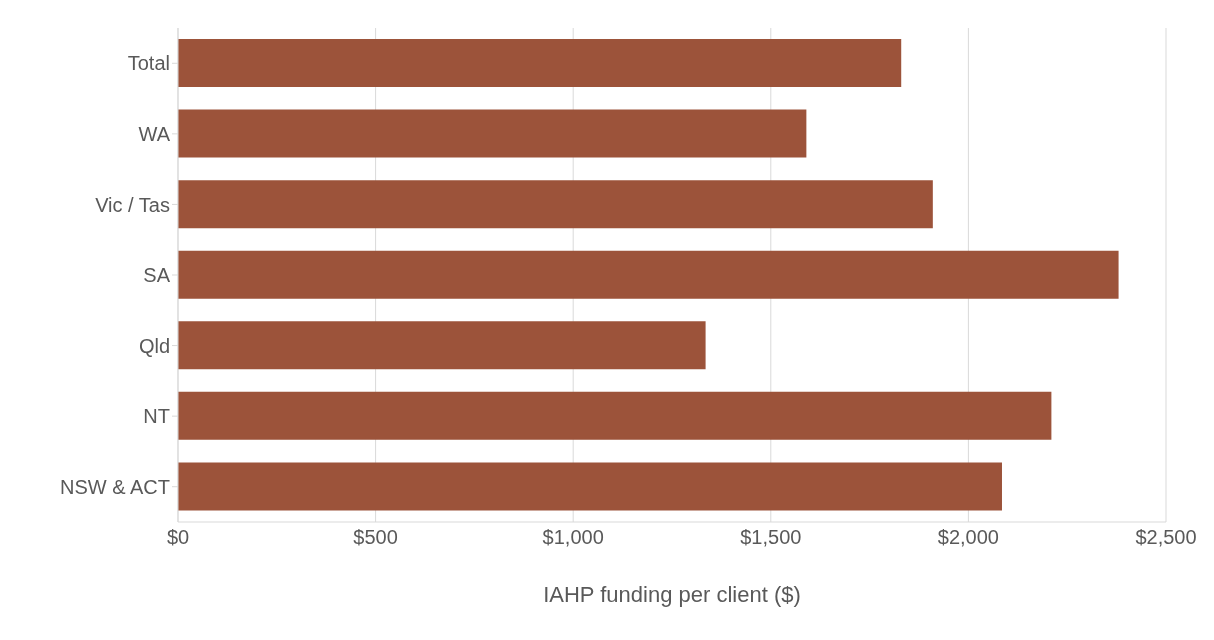  What do you see at coordinates (573, 537) in the screenshot?
I see `x-tick-label: $1,000` at bounding box center [573, 537].